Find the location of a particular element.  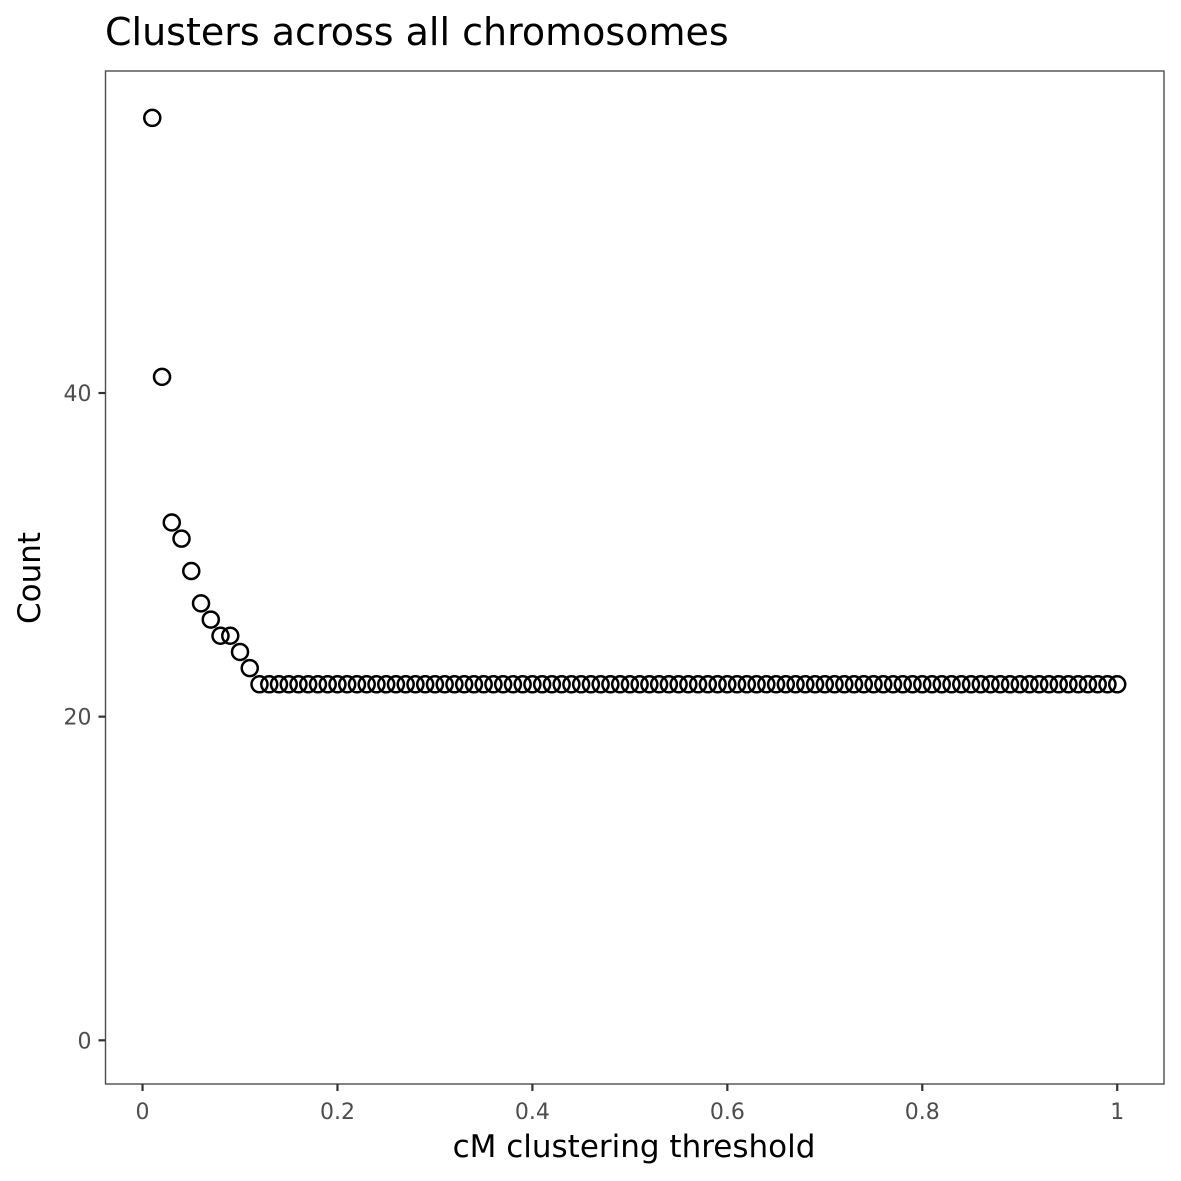

x-tick-label: 0.6 is located at coordinates (727, 1112).